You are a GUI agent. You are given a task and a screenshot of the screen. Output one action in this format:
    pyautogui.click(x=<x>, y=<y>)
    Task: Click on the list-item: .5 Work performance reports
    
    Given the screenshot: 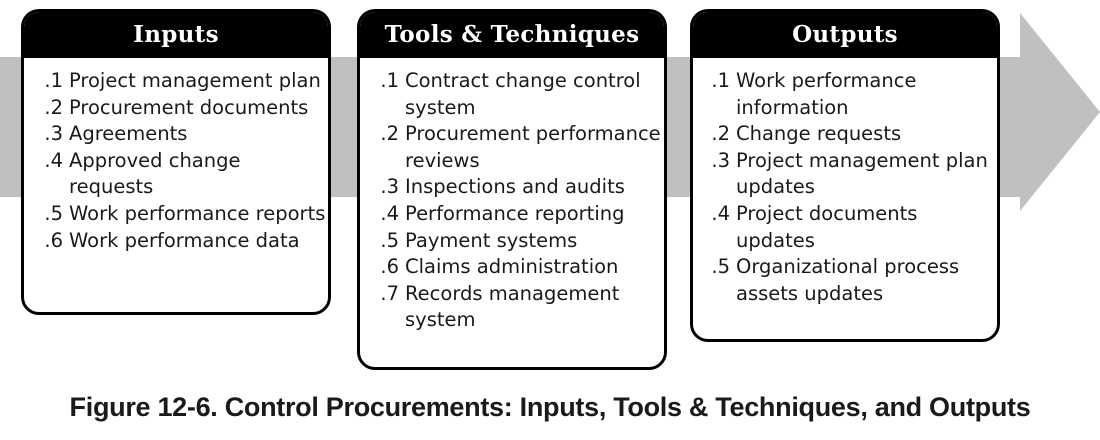 What is the action you would take?
    pyautogui.click(x=182, y=214)
    